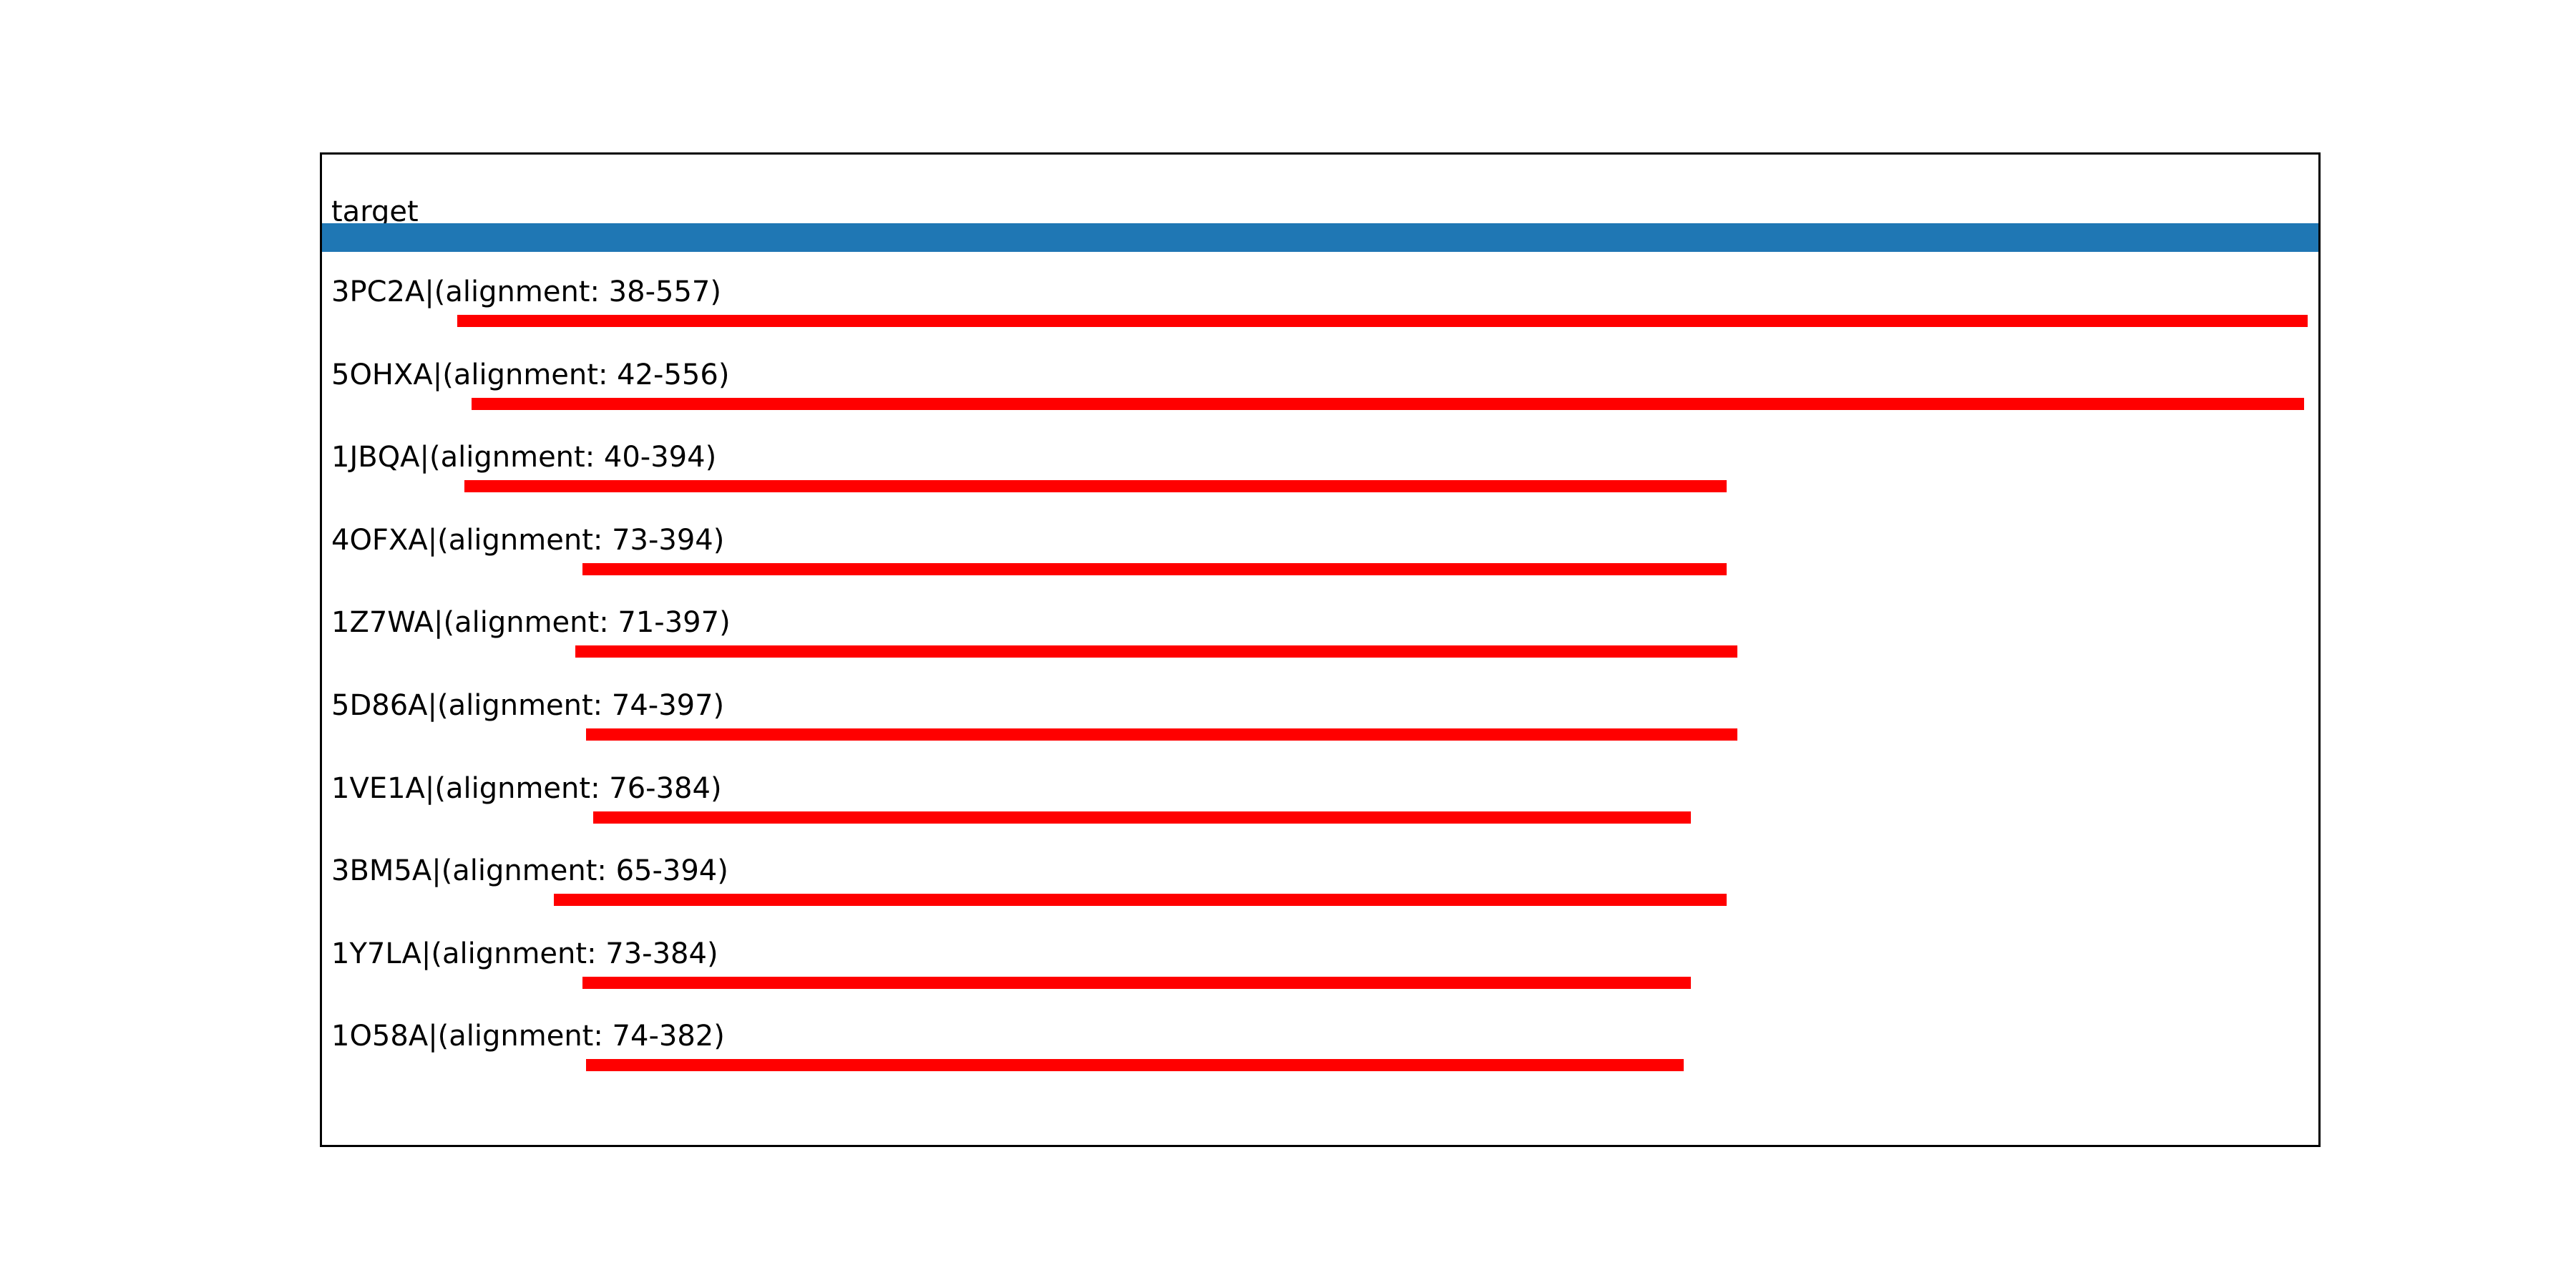 The width and height of the screenshot is (2576, 1288). I want to click on hit-label: 3BM5A|(alignment: 65-394), so click(529, 871).